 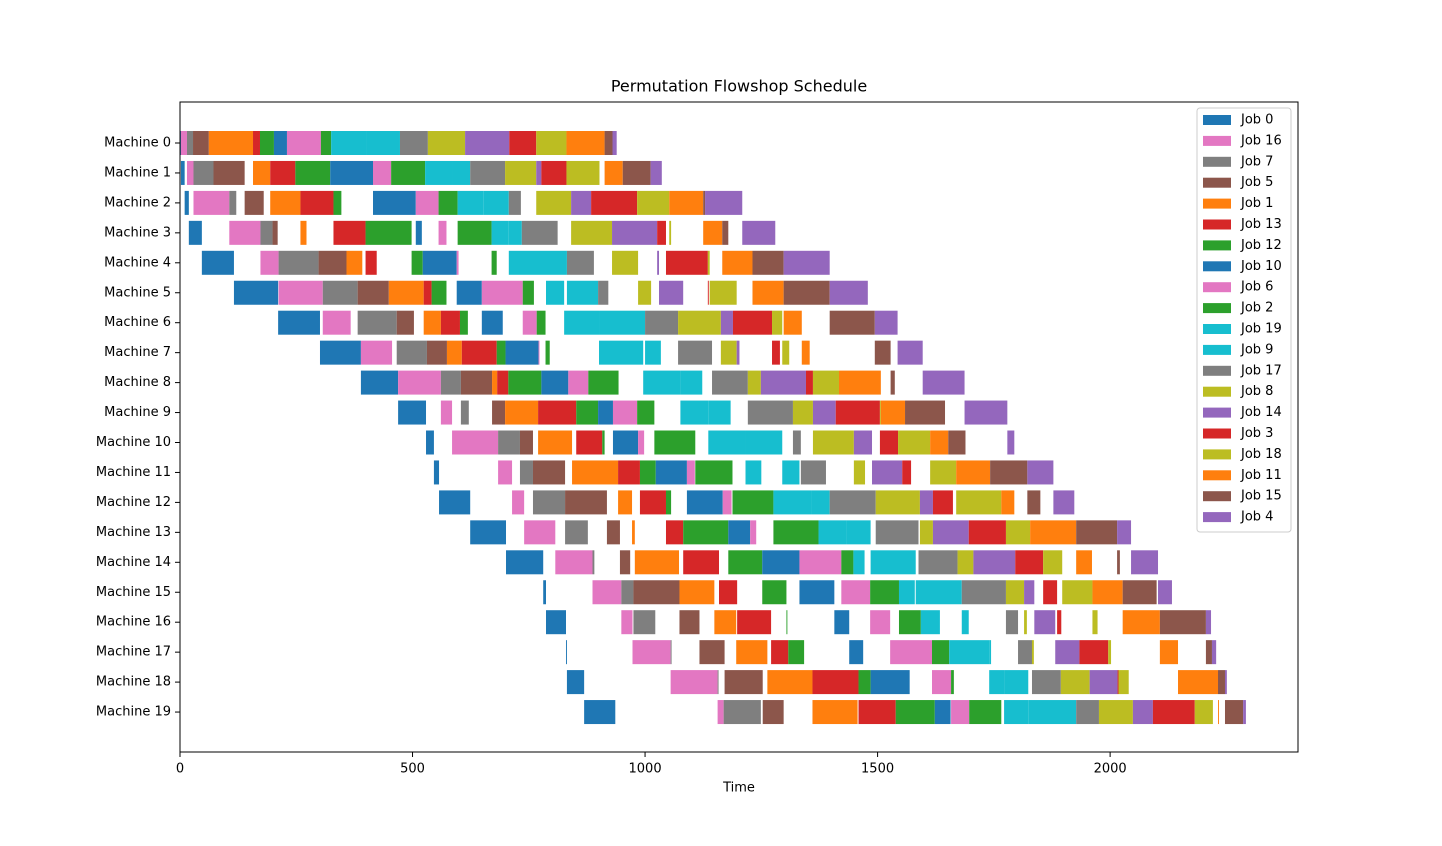 I want to click on legend-label: Job 17, so click(x=1261, y=370).